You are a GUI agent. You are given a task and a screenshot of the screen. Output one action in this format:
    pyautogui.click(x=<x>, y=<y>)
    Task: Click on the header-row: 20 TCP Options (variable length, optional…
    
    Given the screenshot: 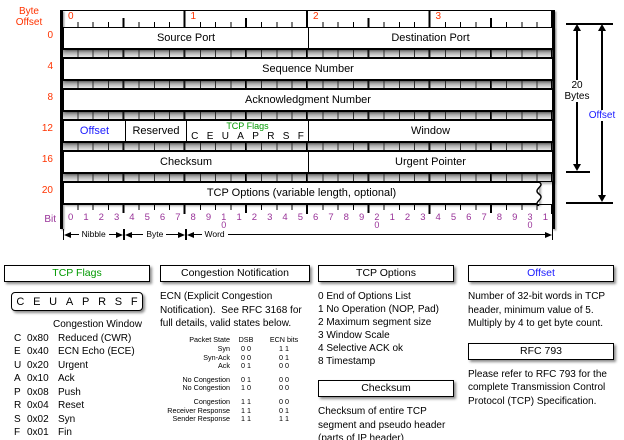 What is the action you would take?
    pyautogui.click(x=292, y=194)
    